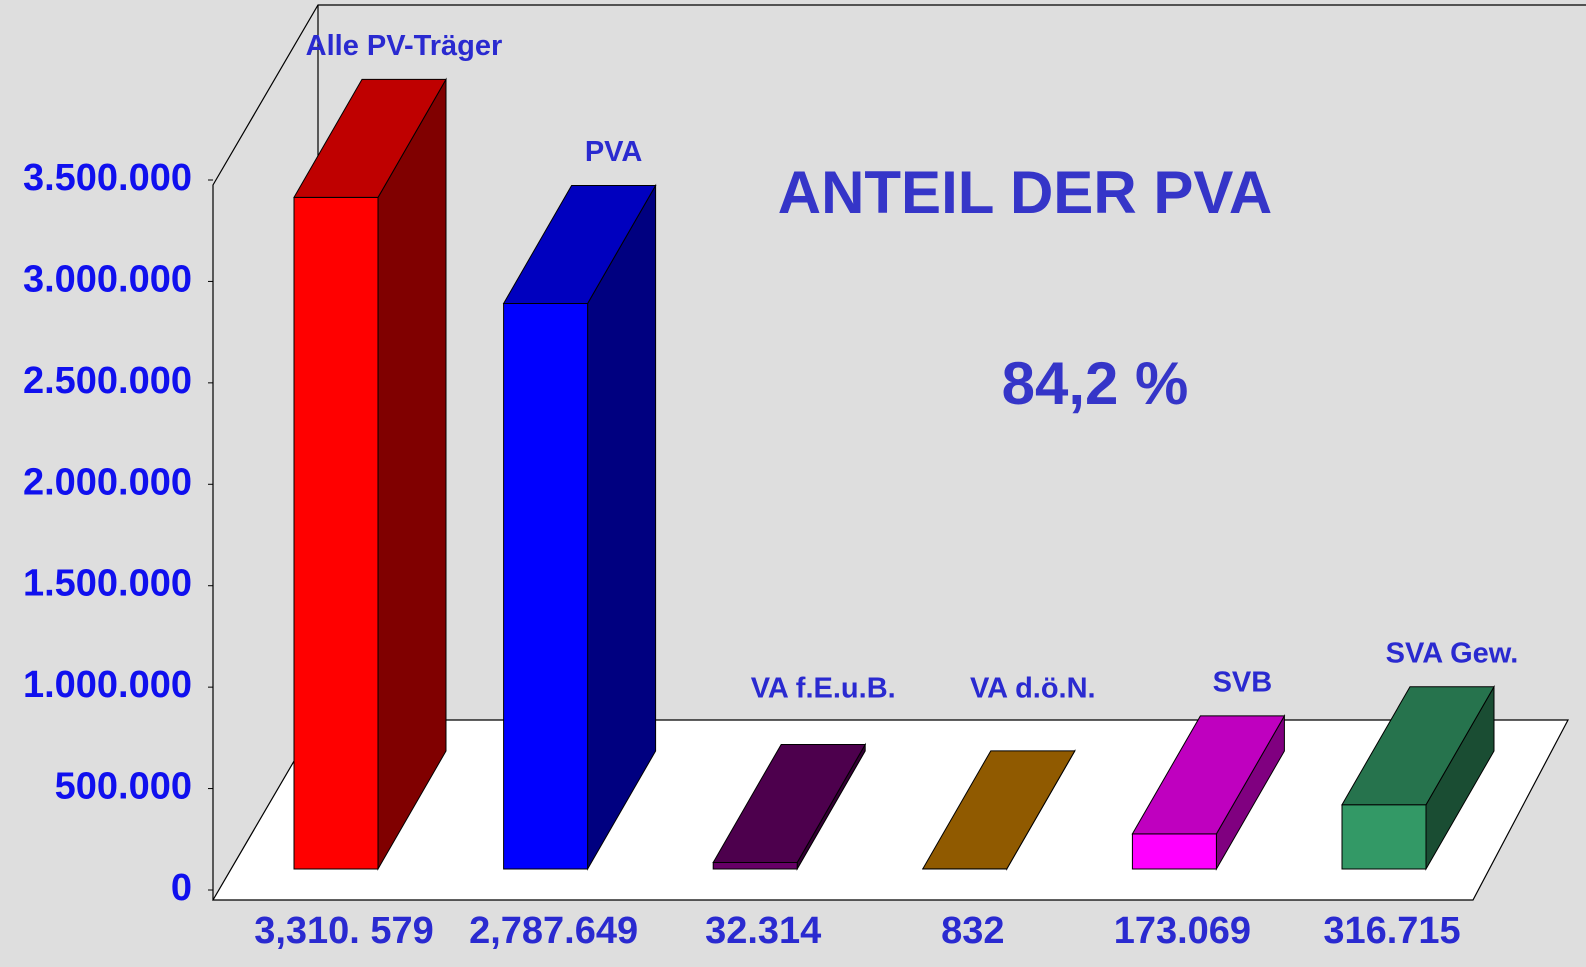  I want to click on value-label: 3,310. 579, so click(344, 931).